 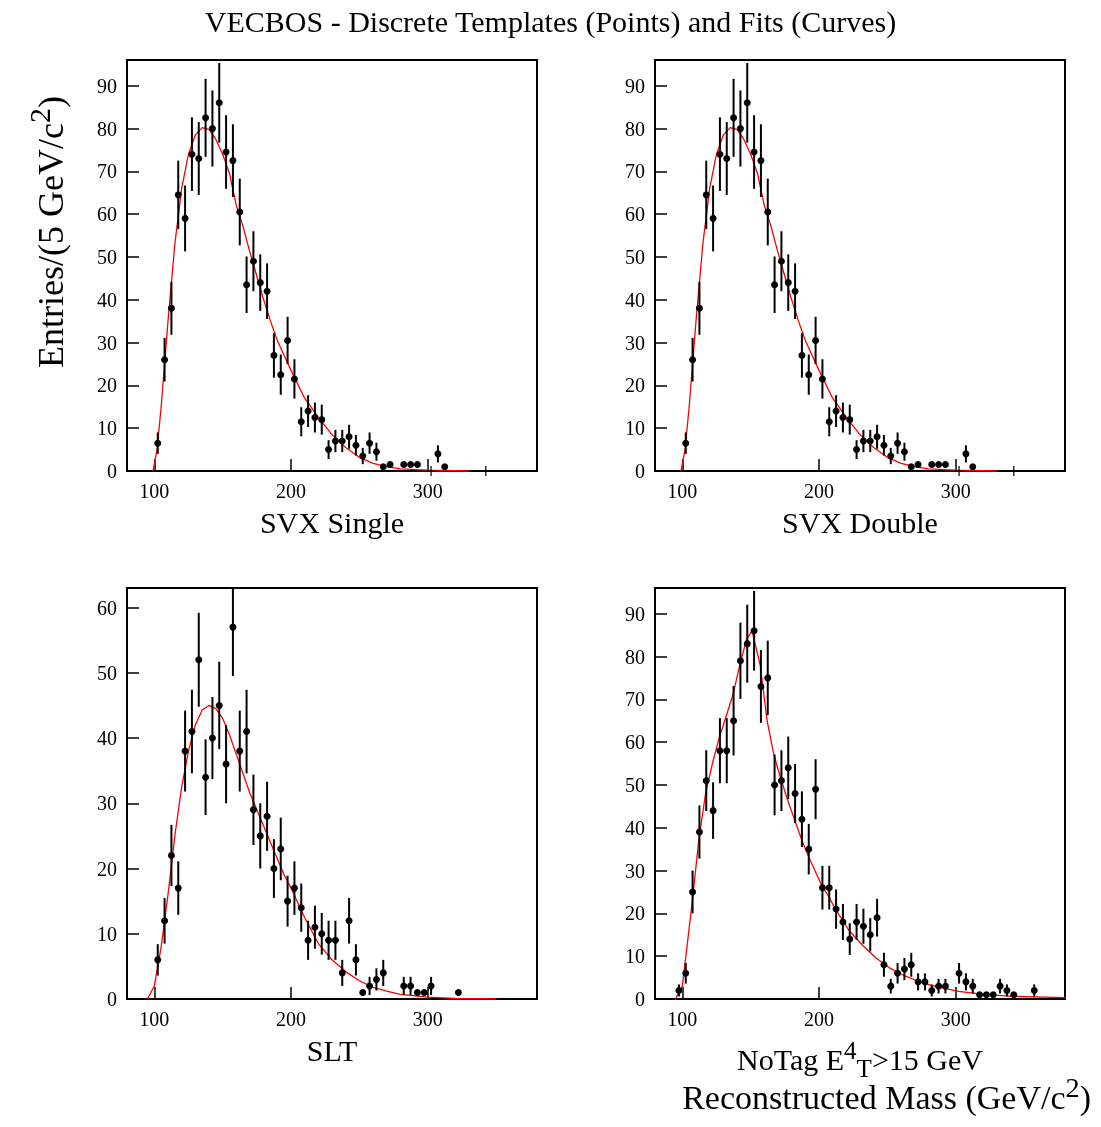 I want to click on x-axis-title: SLT, so click(x=332, y=1051).